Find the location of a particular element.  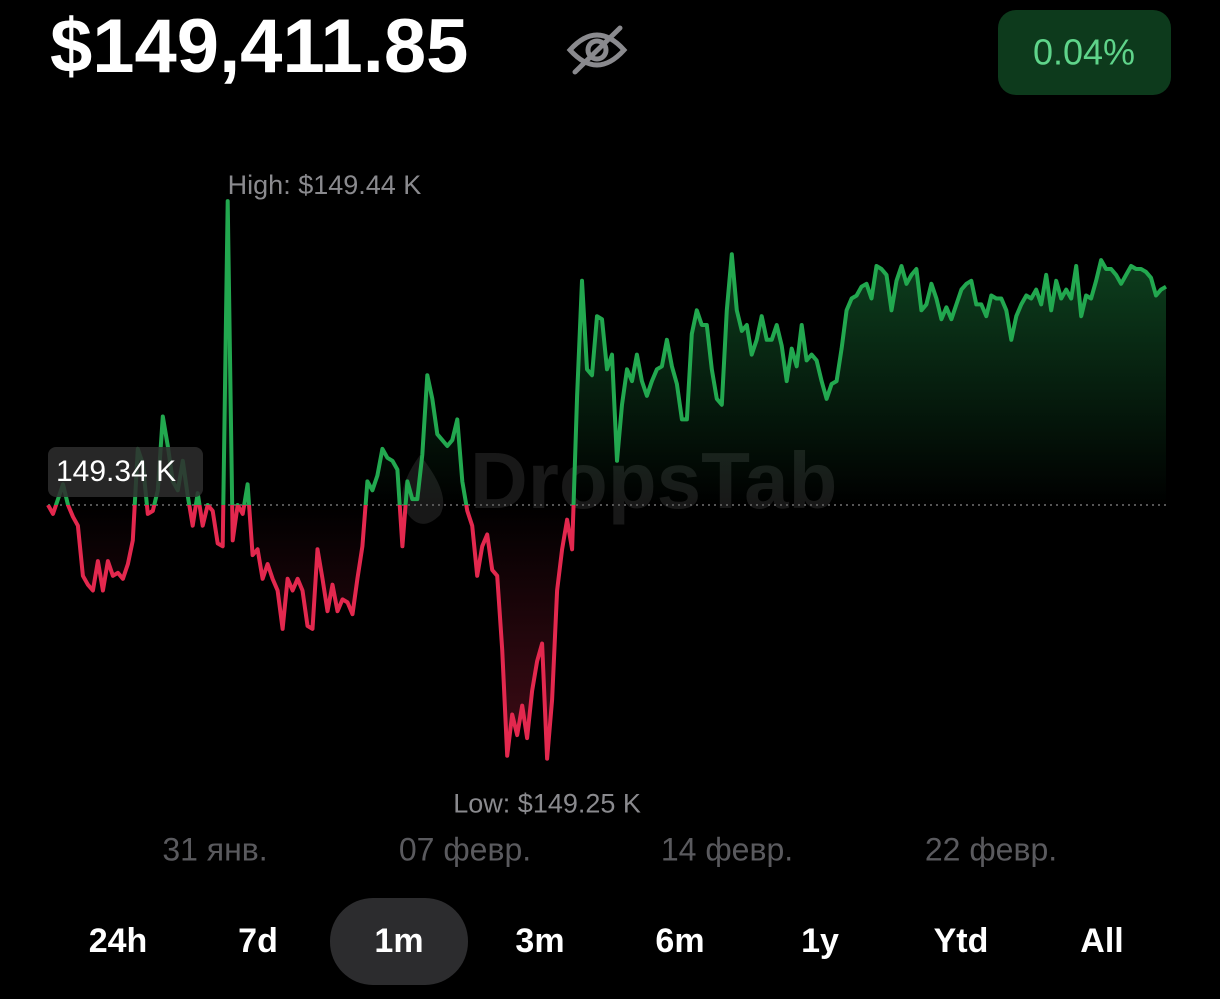

active-tab-bg is located at coordinates (399, 941).